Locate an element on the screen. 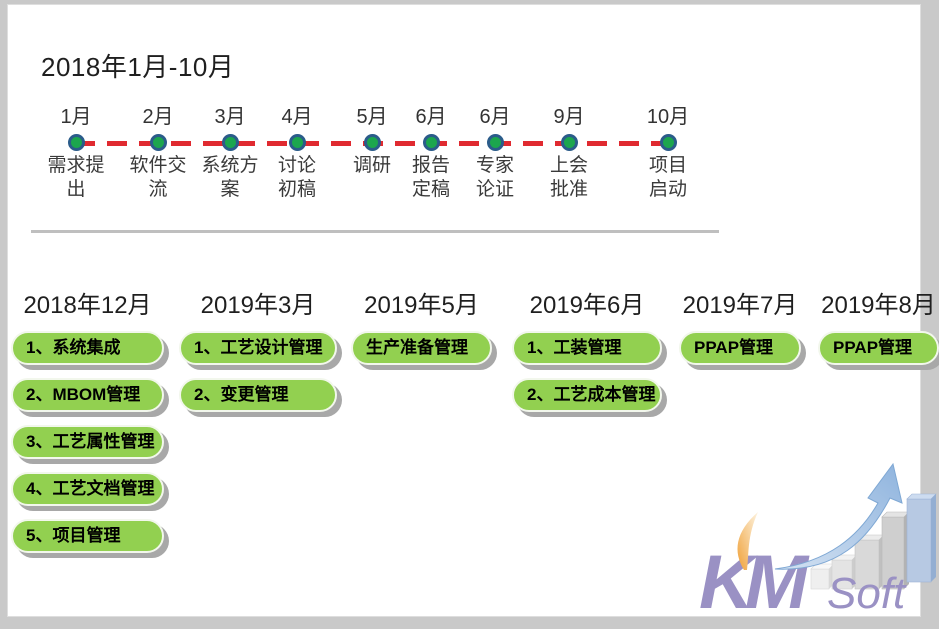 The image size is (939, 629). phase-item-pill: 5、项目管理 is located at coordinates (87, 536).